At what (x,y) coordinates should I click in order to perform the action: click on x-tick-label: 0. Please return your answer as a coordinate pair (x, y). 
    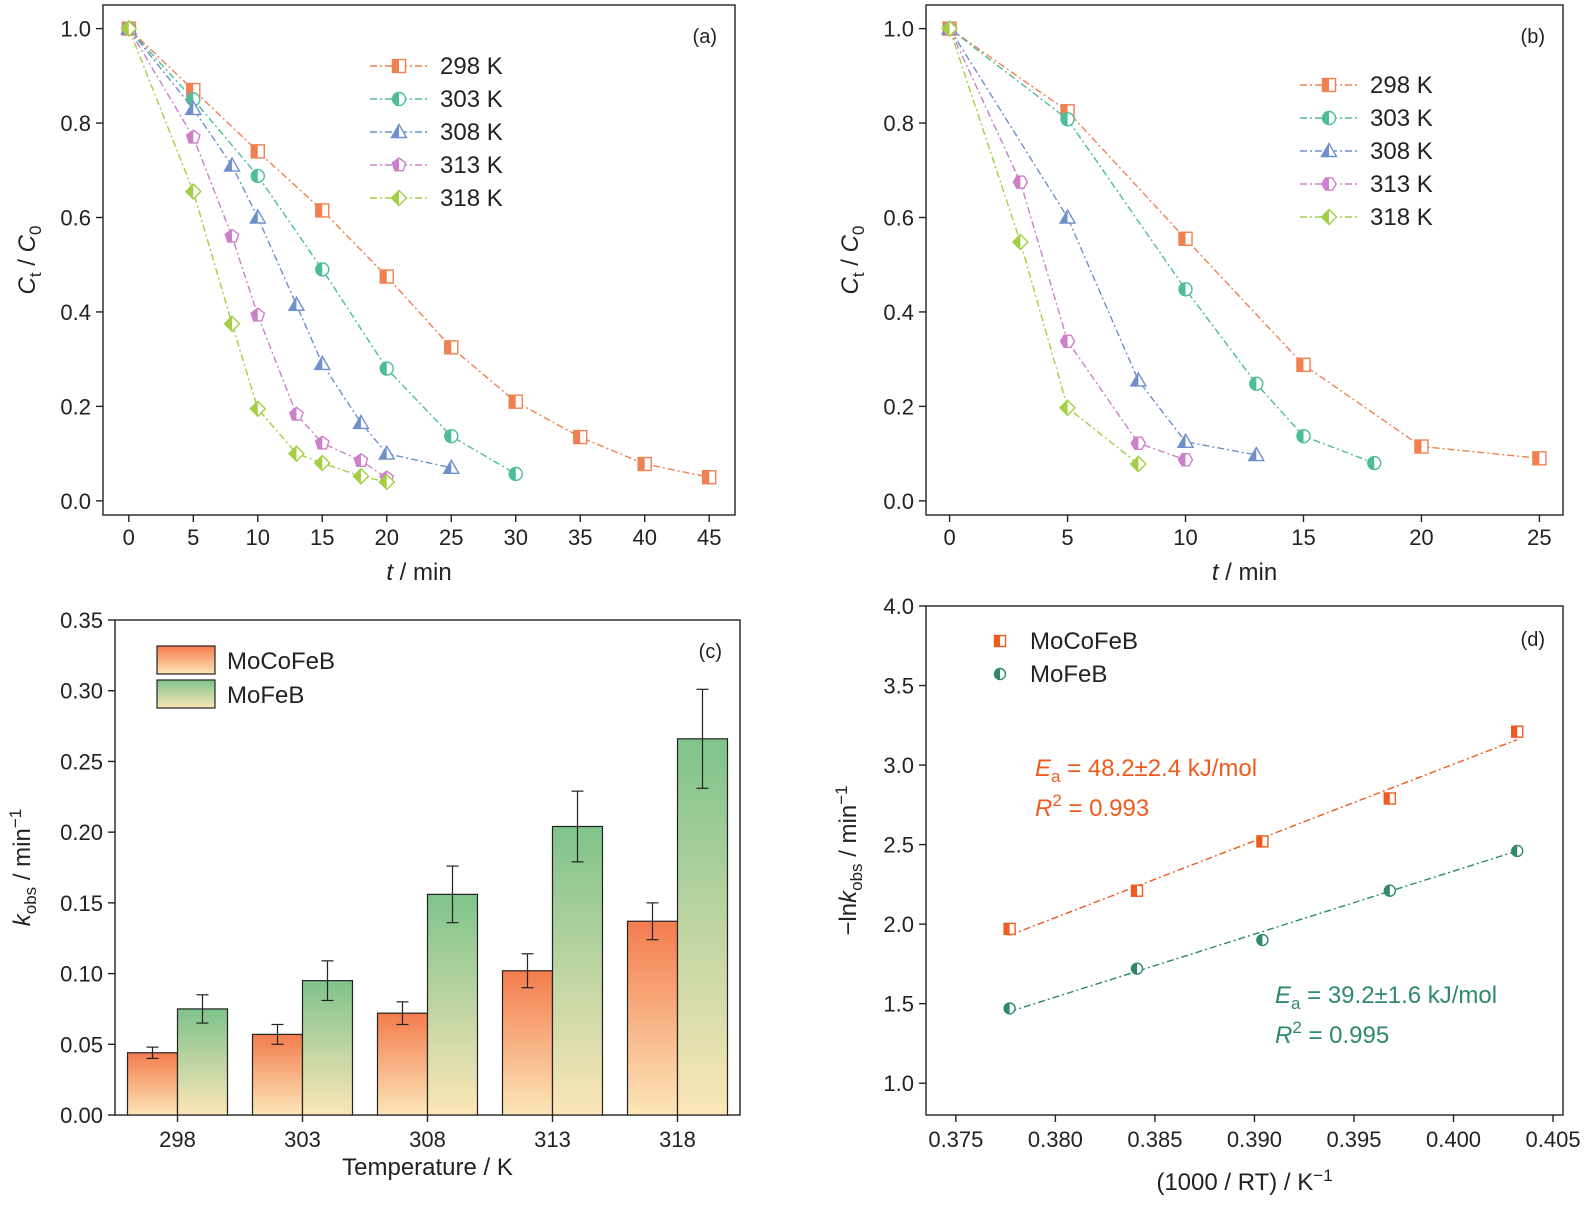
    Looking at the image, I should click on (949, 537).